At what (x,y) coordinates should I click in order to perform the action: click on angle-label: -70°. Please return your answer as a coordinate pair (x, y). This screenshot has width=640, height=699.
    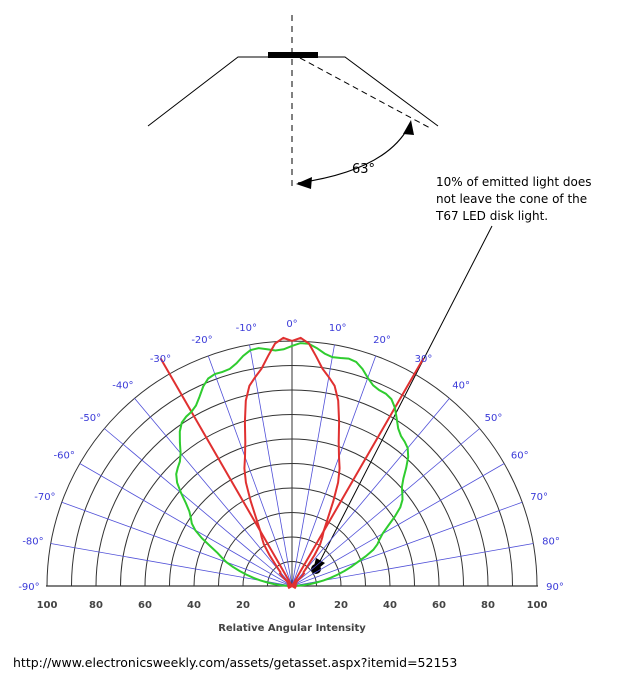
    Looking at the image, I should click on (44, 497).